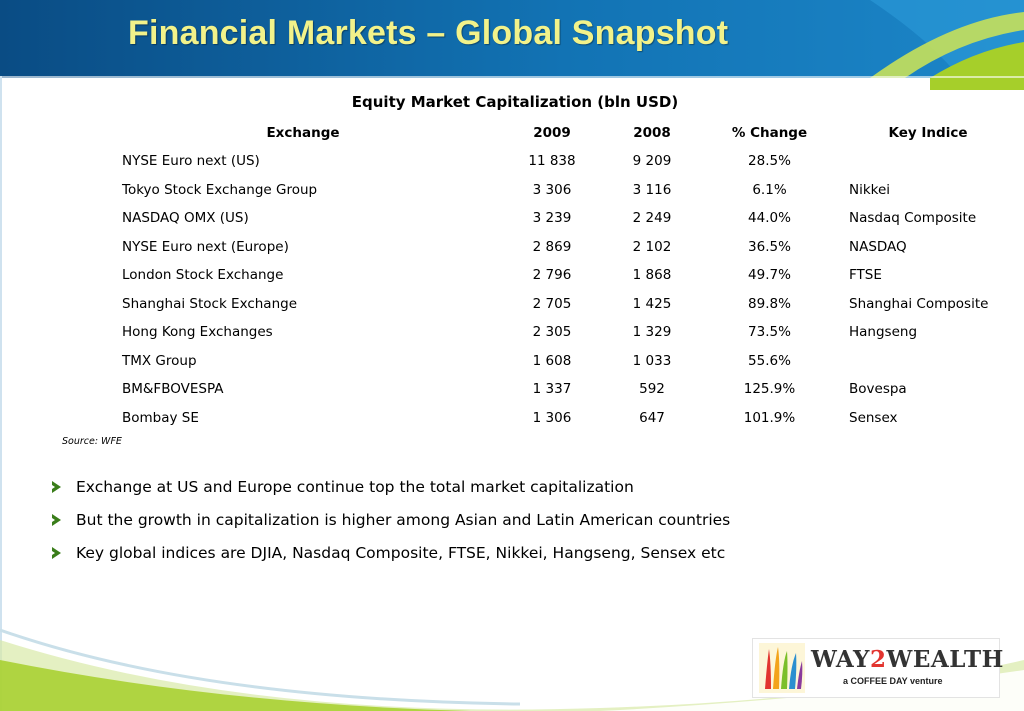 The height and width of the screenshot is (711, 1024). Describe the element at coordinates (769, 161) in the screenshot. I see `cell-change: 28.5%` at that location.